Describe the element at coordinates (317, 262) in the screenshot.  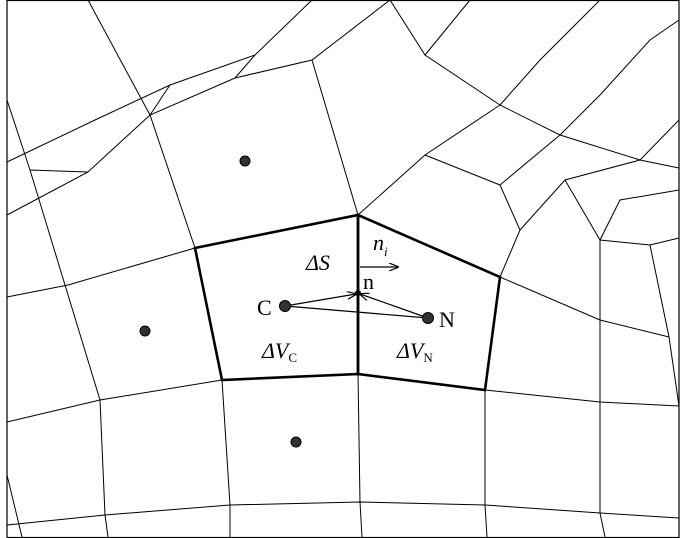
I see `label-delta-s: ΔS` at that location.